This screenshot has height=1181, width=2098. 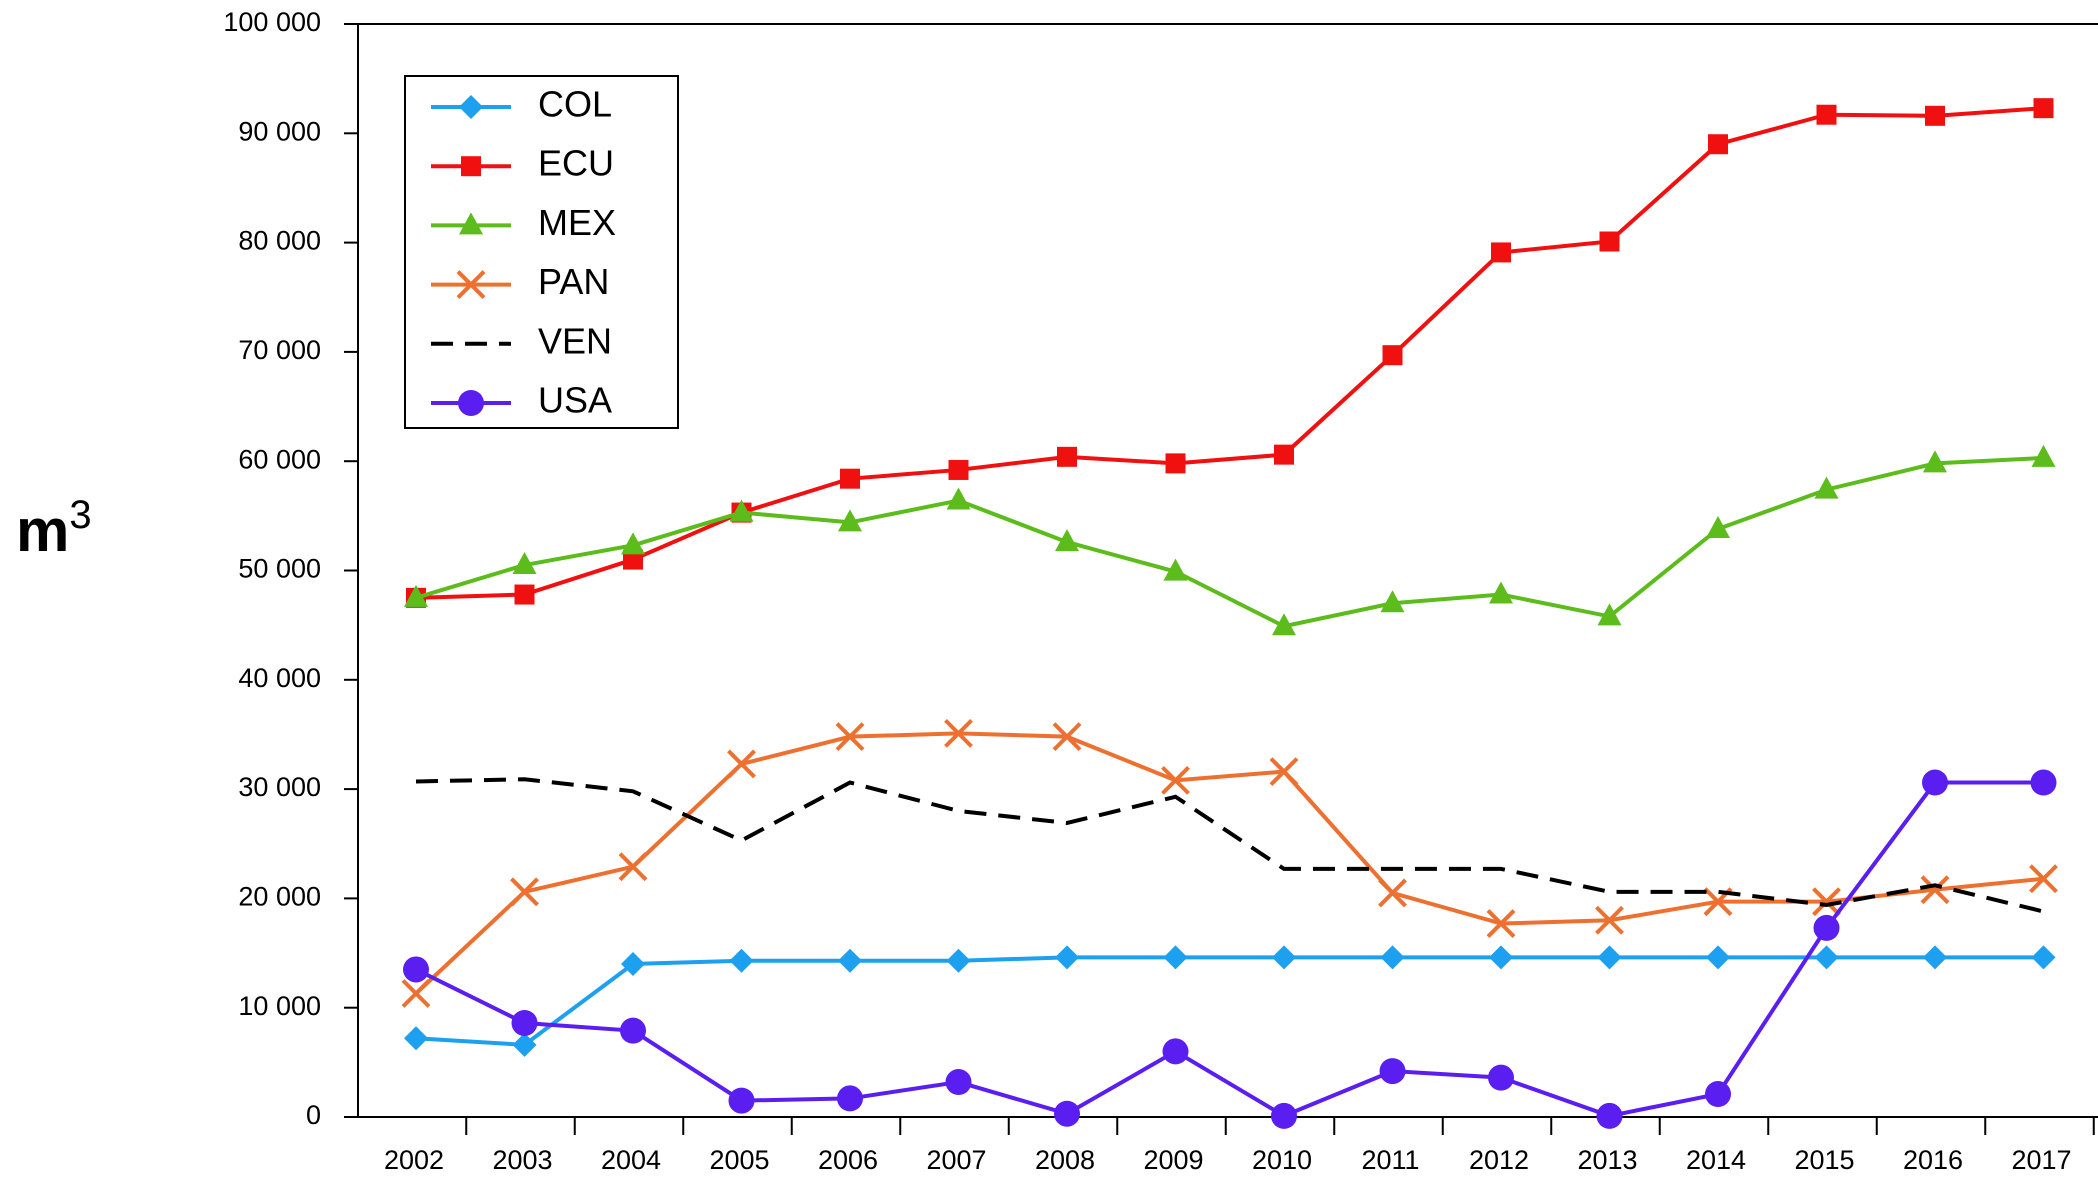 I want to click on legend: COL ECU MEX PAN VEN USA, so click(x=541, y=252).